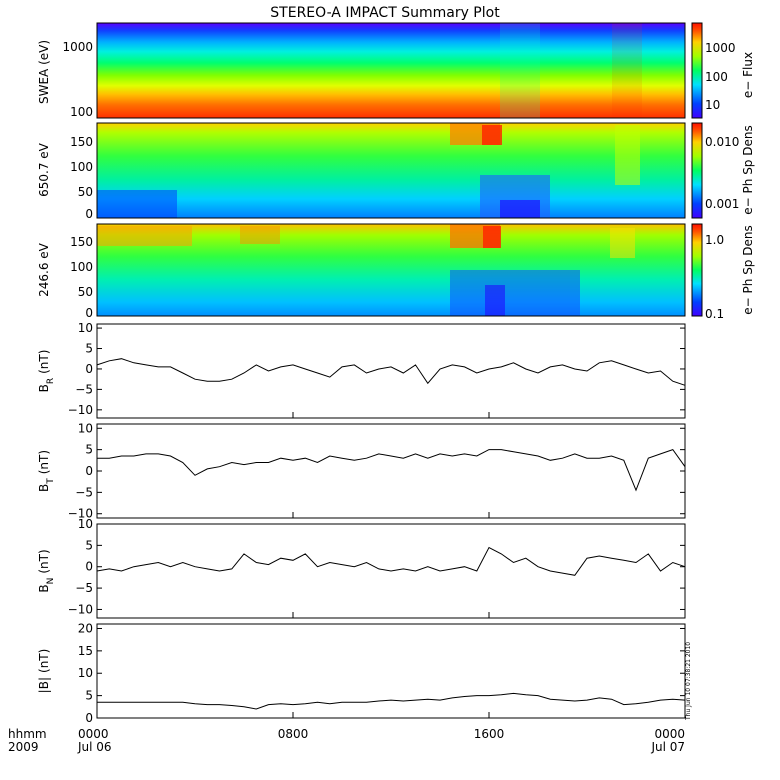 The width and height of the screenshot is (780, 780). Describe the element at coordinates (571, 70) in the screenshot. I see `swea-features` at that location.